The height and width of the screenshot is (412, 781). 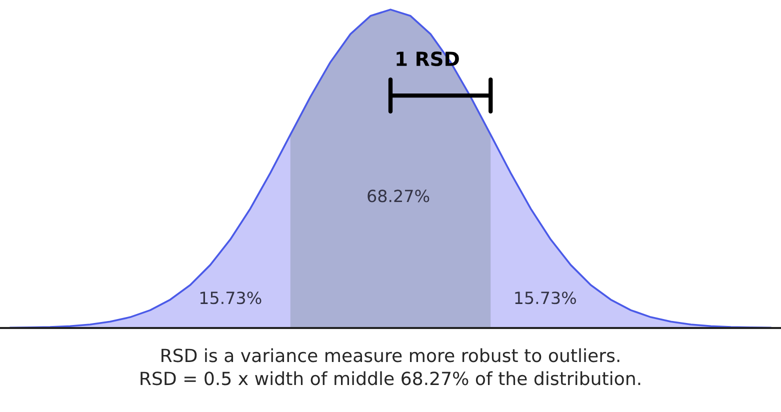 What do you see at coordinates (391, 355) in the screenshot?
I see `text: RSD is a variance measure more robust to outliers.` at bounding box center [391, 355].